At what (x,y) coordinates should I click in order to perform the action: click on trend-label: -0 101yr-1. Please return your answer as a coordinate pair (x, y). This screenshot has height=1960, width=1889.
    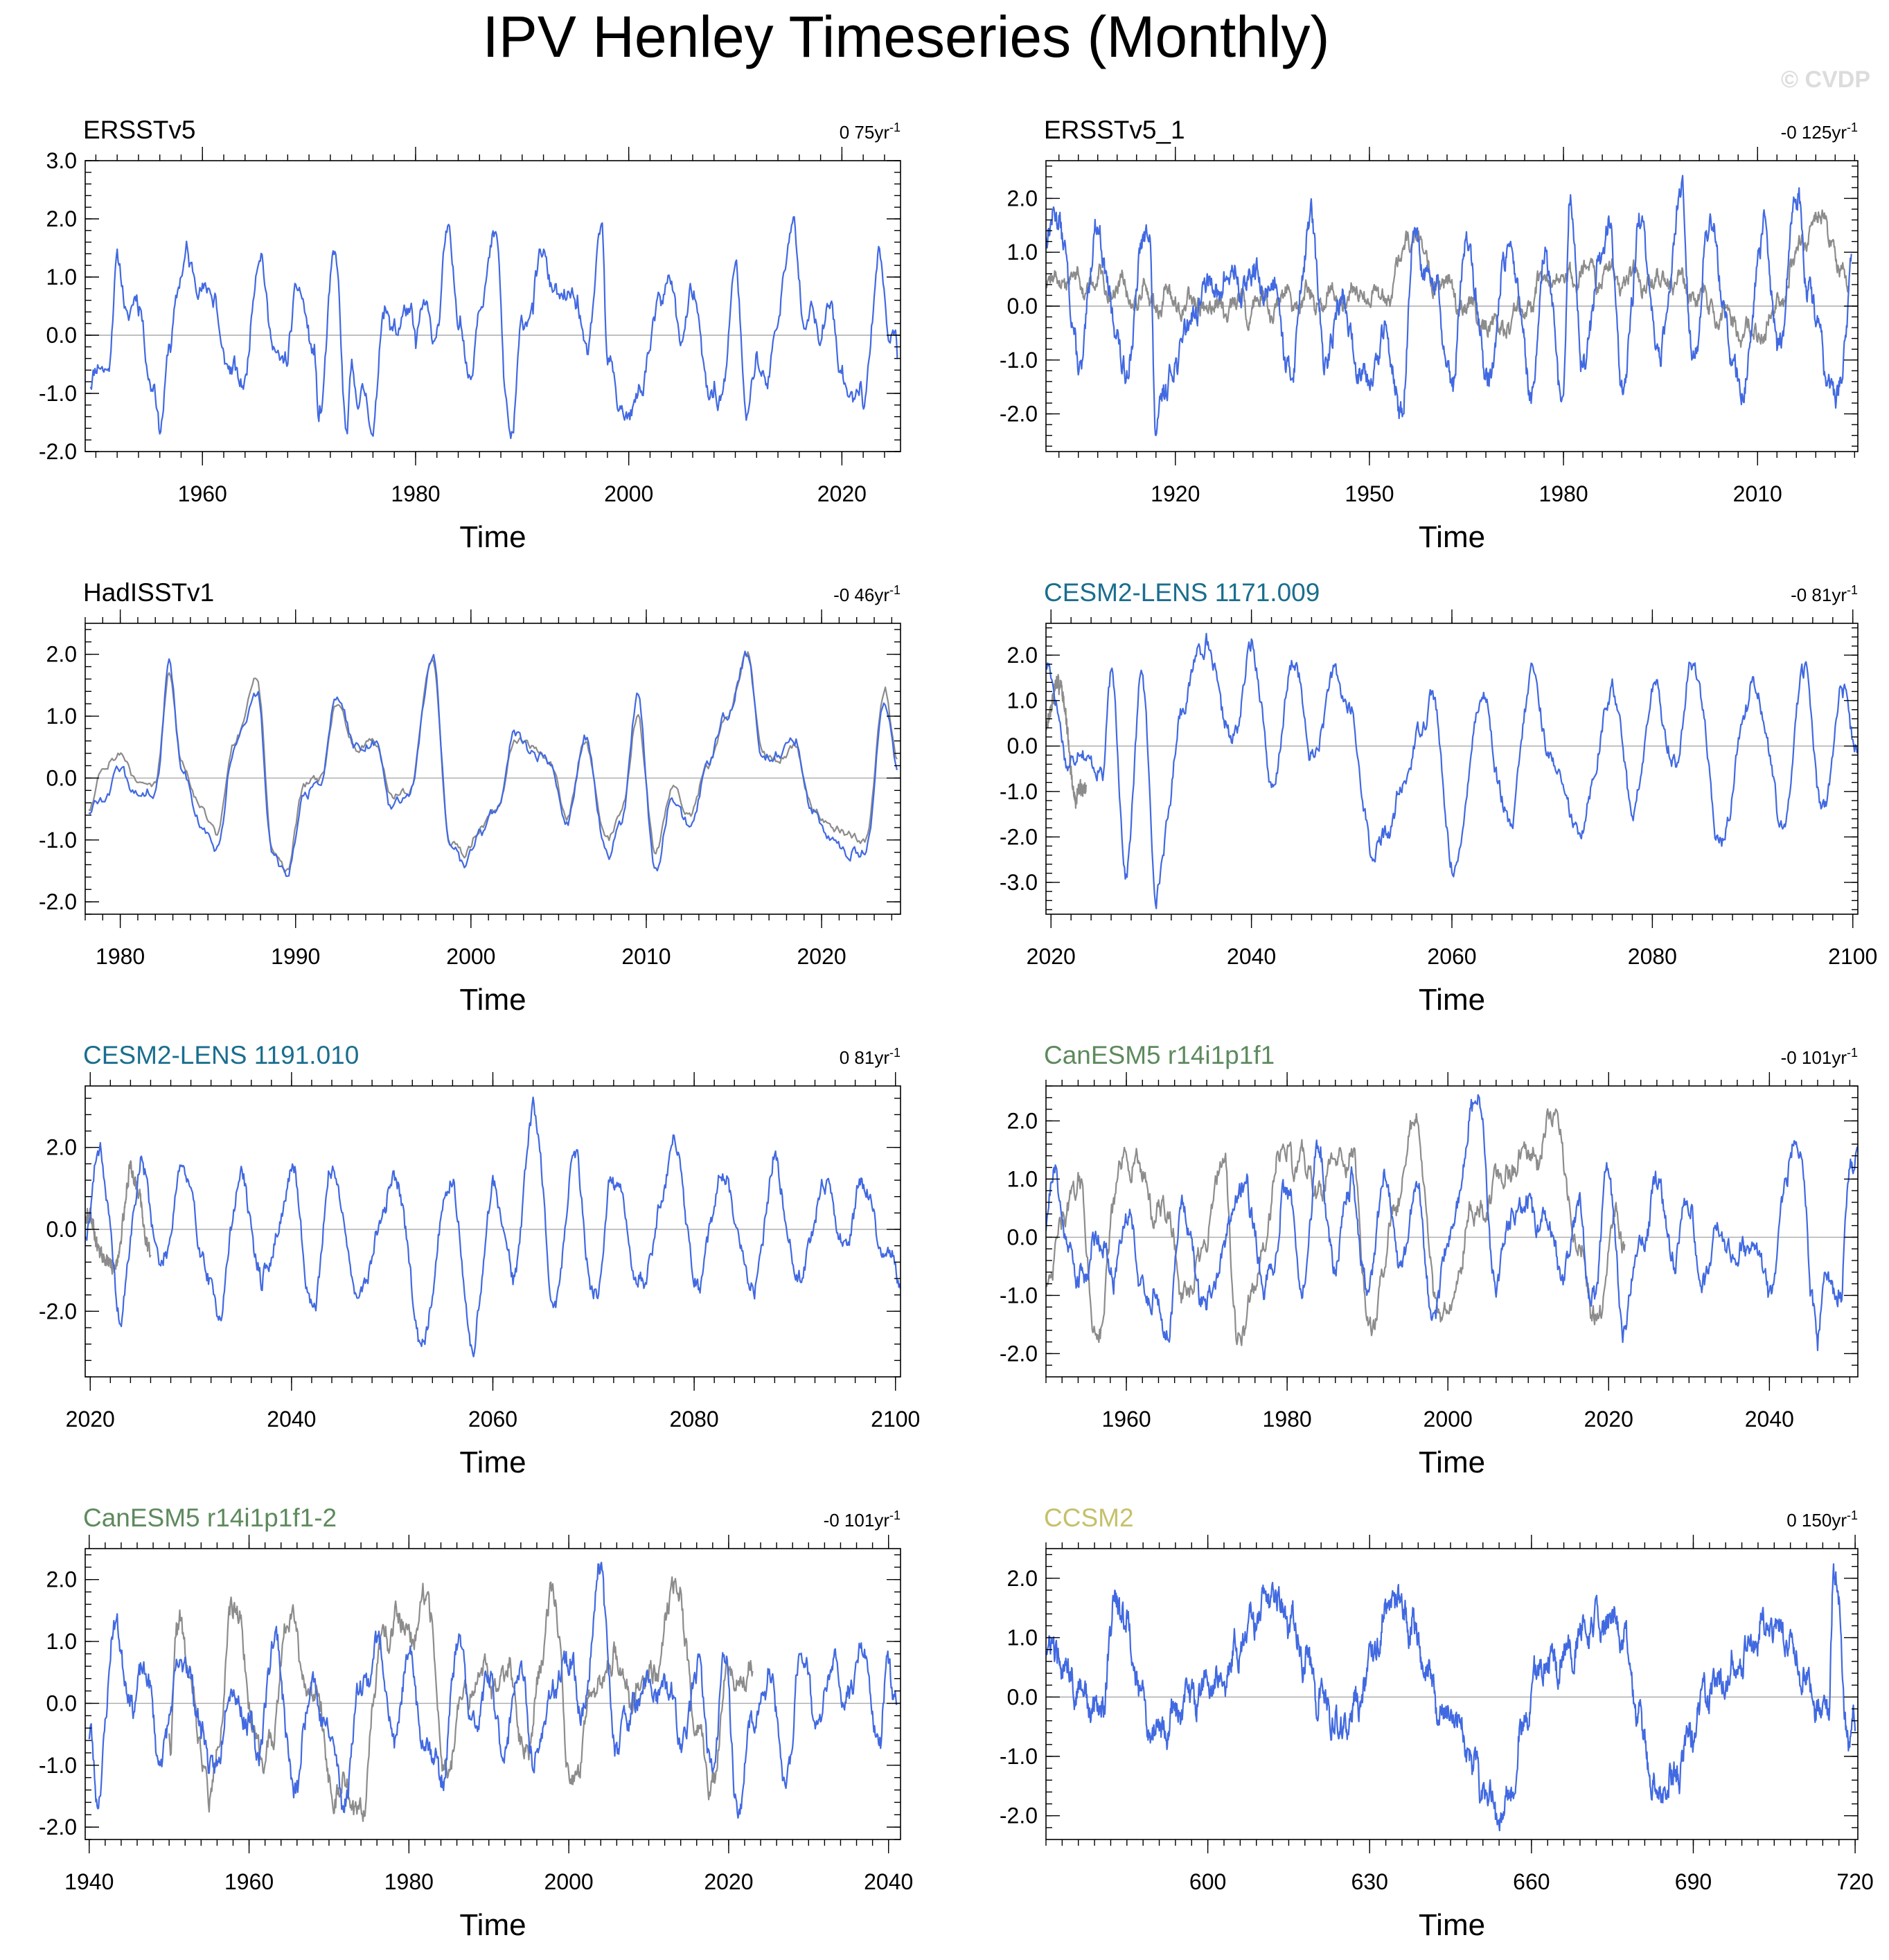
    Looking at the image, I should click on (1819, 1057).